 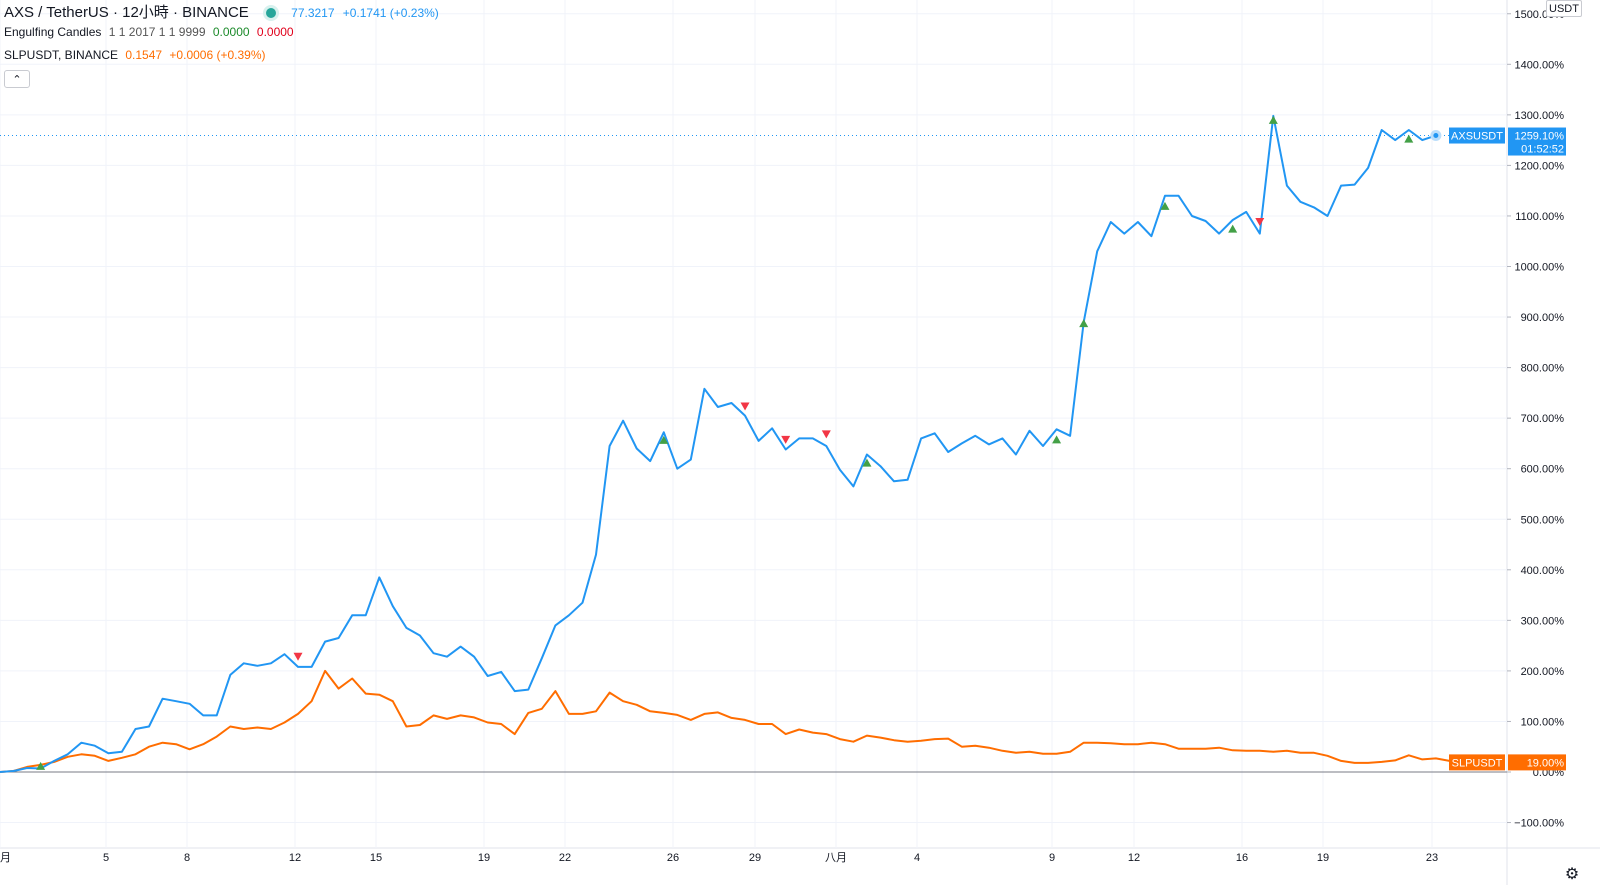 I want to click on slp-symbol-tag-label: SLPUSDT, so click(x=1477, y=763).